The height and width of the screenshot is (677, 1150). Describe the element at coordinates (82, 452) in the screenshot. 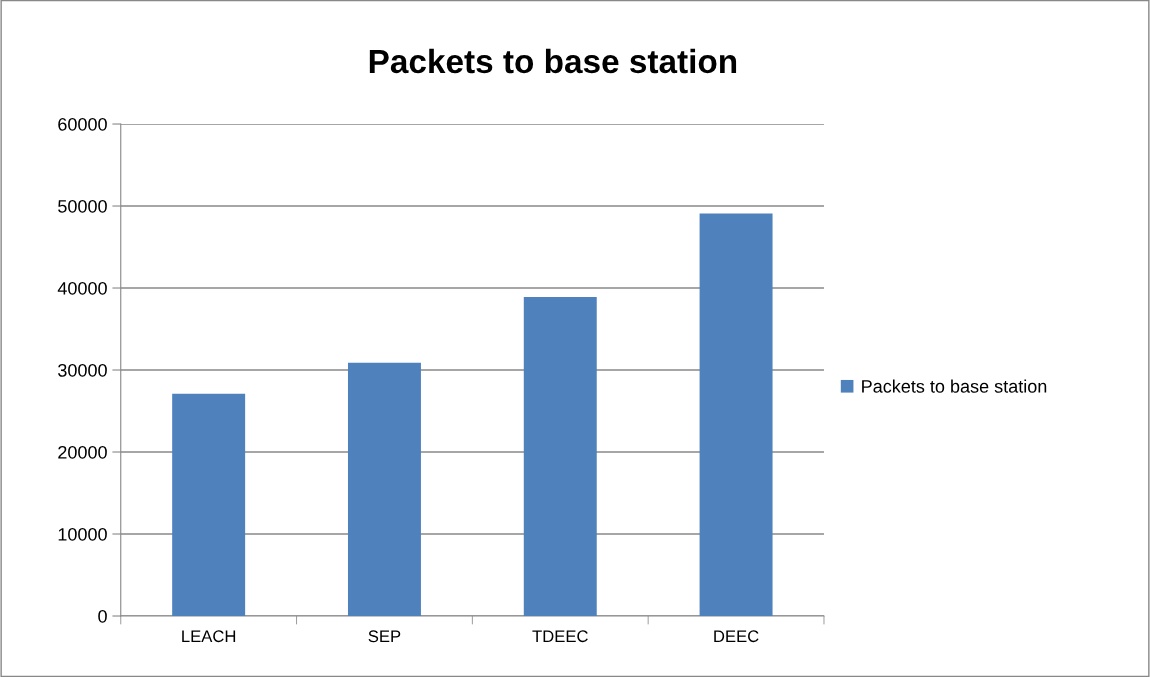

I see `y-tick-label: 20000` at that location.